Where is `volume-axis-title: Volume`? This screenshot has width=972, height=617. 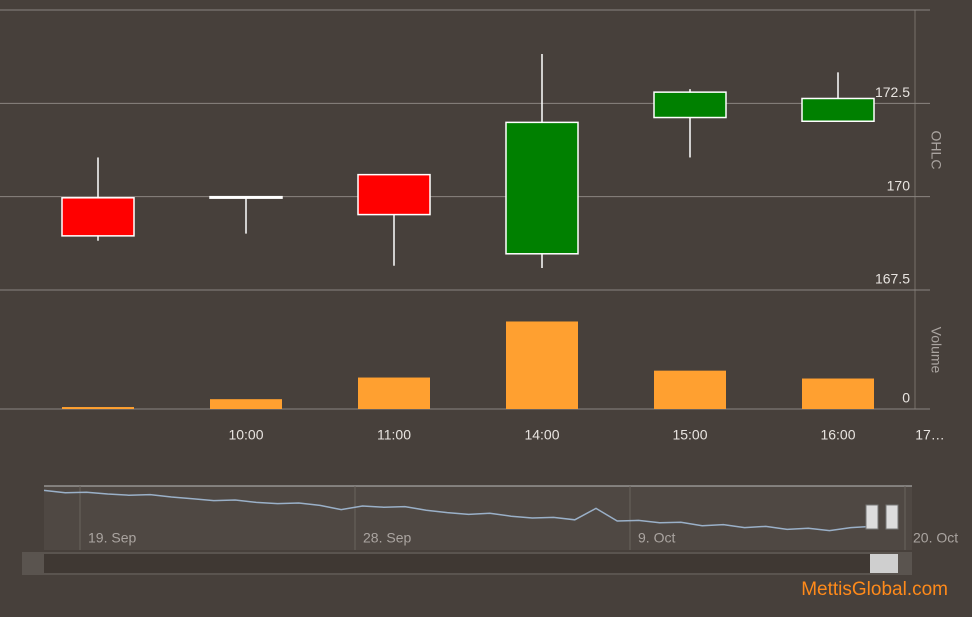
volume-axis-title: Volume is located at coordinates (936, 350).